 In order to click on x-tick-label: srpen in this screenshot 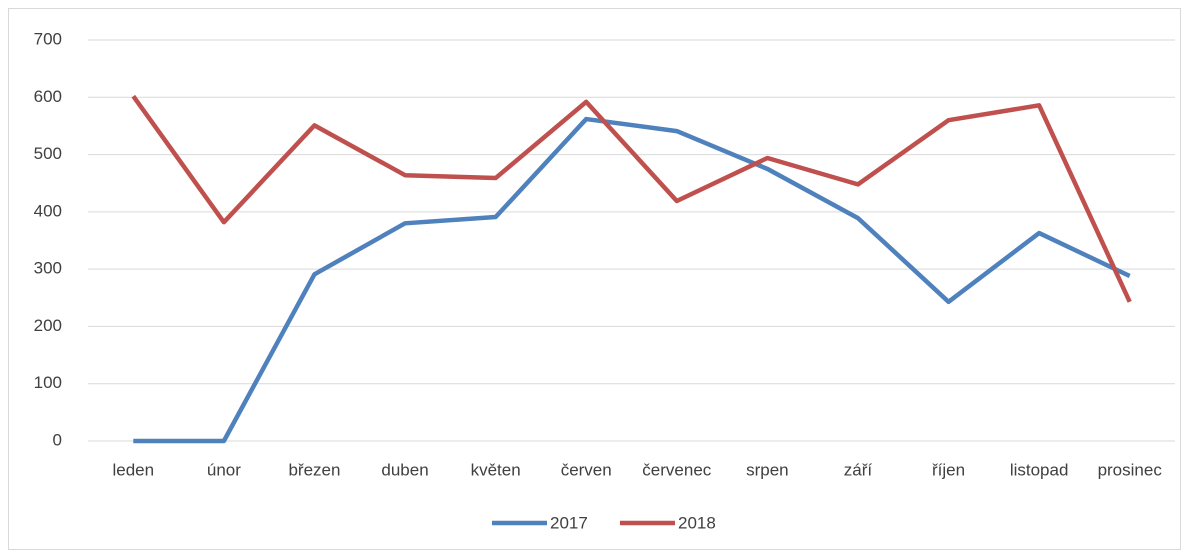, I will do `click(767, 469)`.